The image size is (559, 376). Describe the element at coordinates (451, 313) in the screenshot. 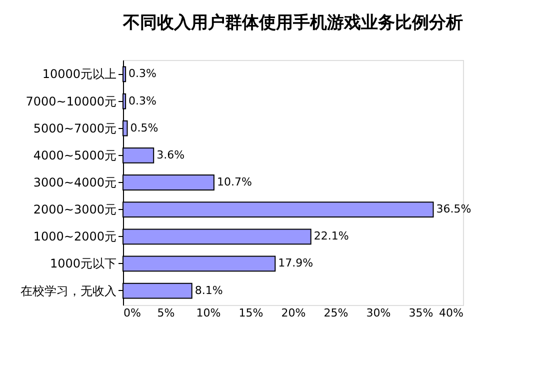

I see `x-tick-label: 40%` at that location.